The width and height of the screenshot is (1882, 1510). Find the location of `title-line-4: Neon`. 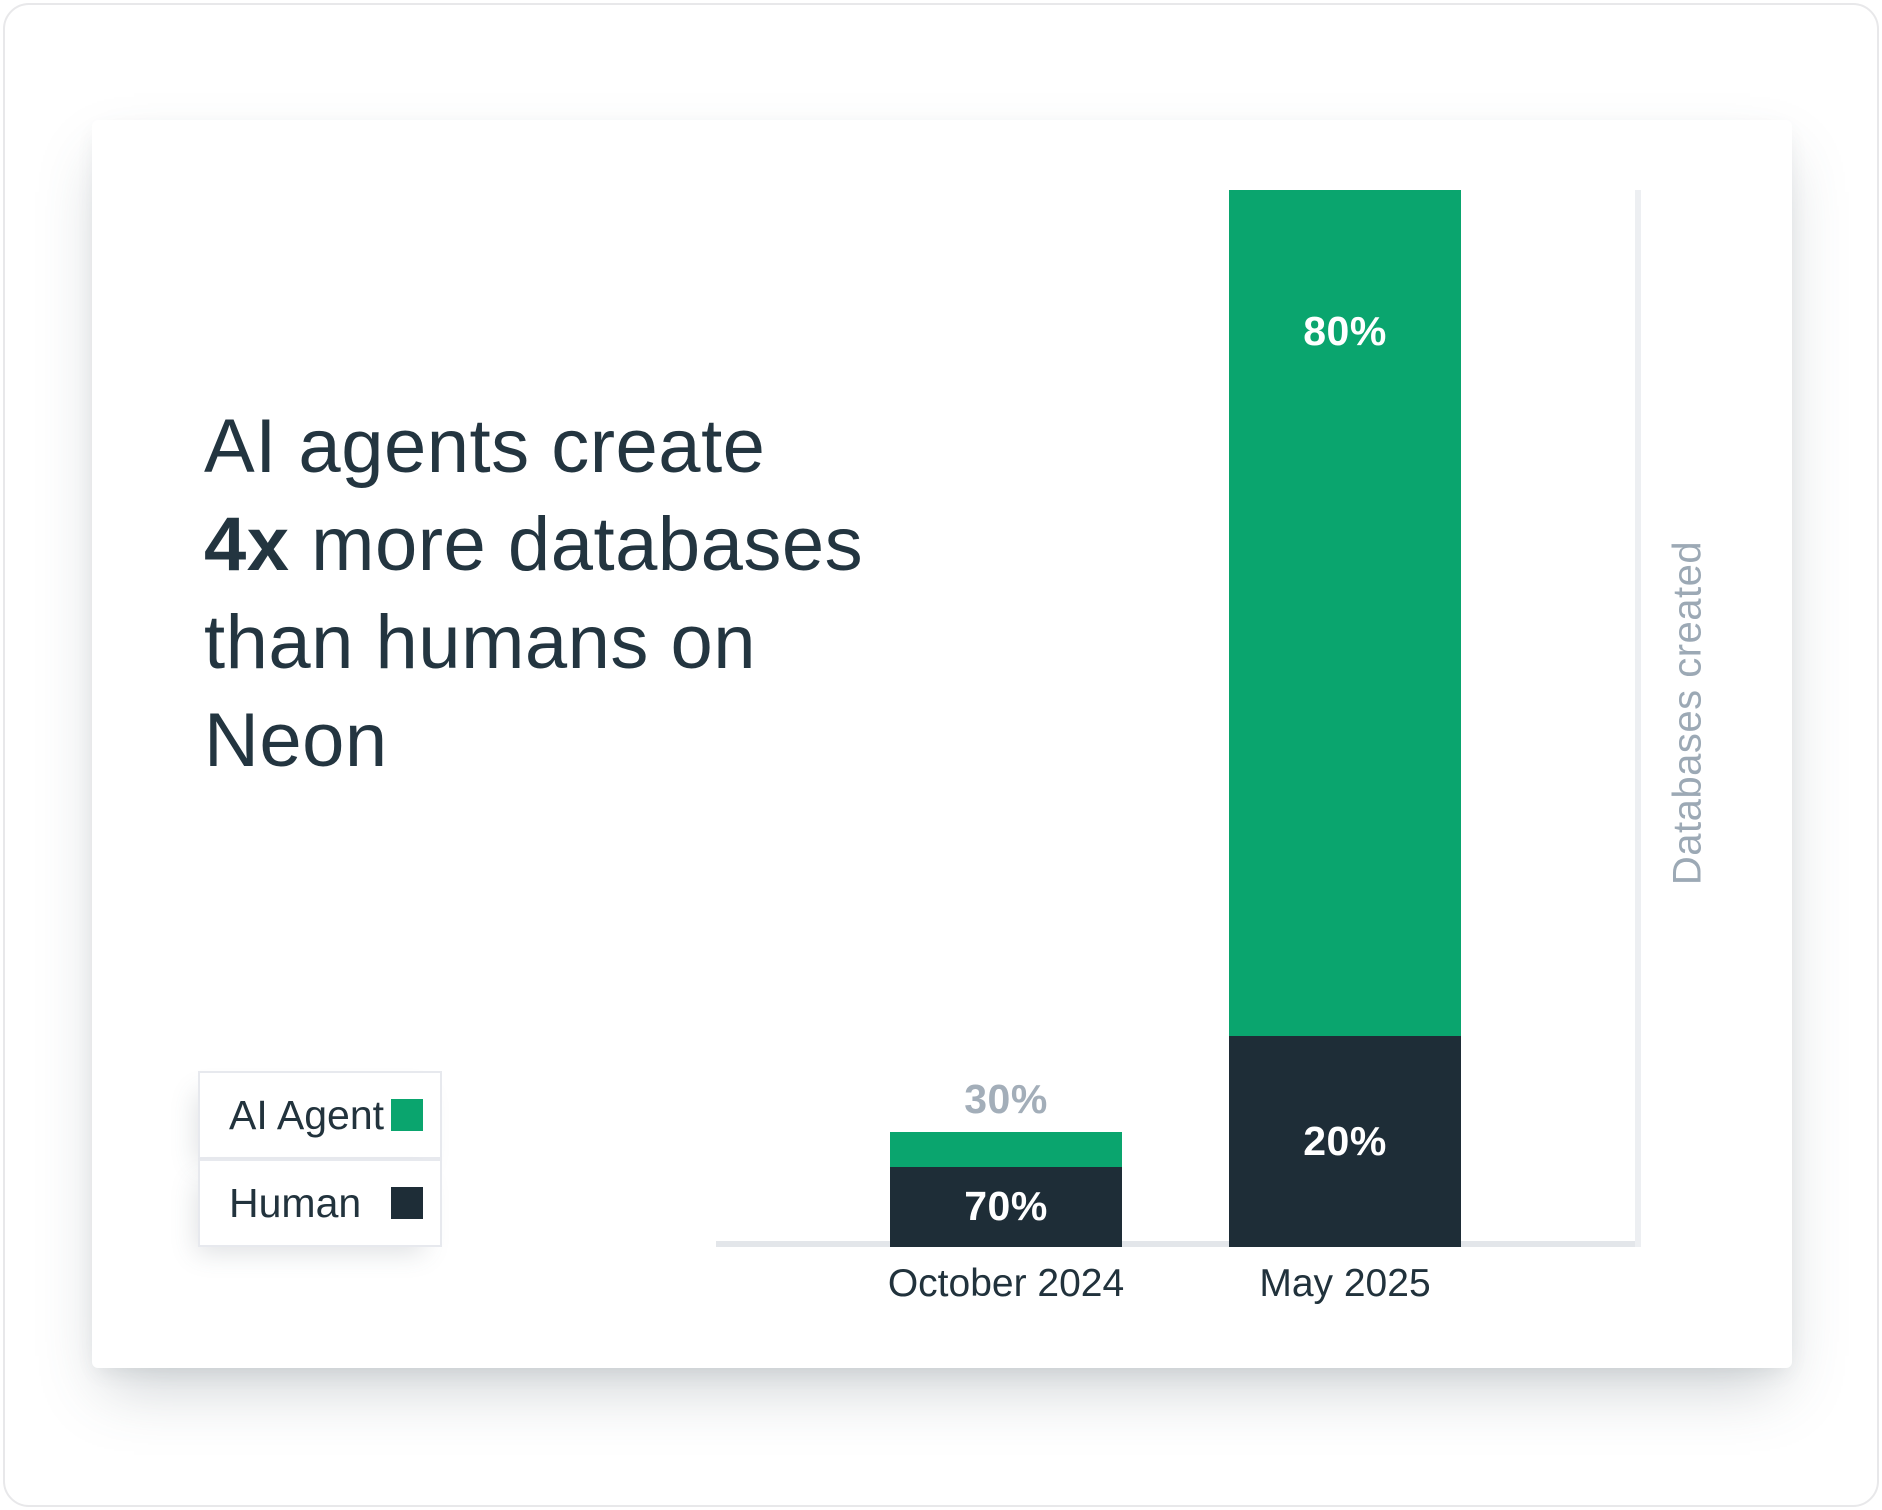

title-line-4: Neon is located at coordinates (296, 740).